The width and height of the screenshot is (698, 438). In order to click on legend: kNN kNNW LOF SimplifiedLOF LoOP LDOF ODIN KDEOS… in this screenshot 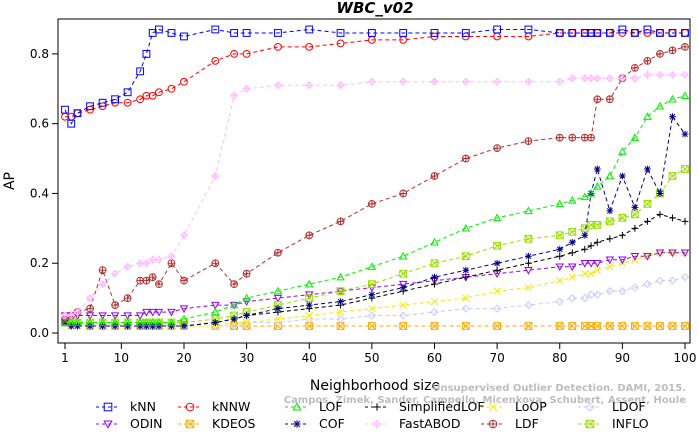, I will do `click(372, 415)`.